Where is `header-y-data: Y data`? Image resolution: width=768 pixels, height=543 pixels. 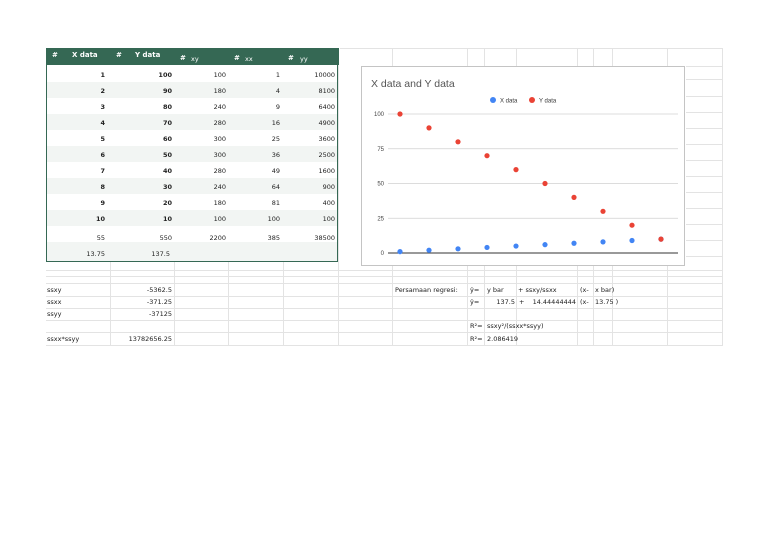
header-y-data: Y data is located at coordinates (148, 55).